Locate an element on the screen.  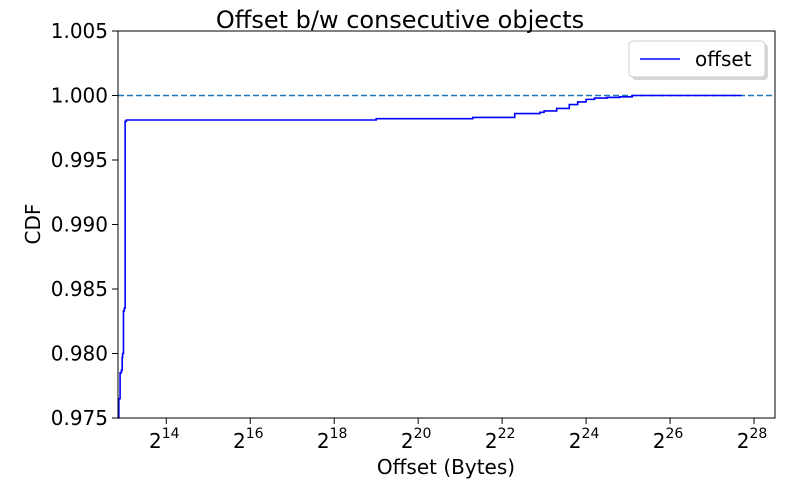
legend-box is located at coordinates (697, 59).